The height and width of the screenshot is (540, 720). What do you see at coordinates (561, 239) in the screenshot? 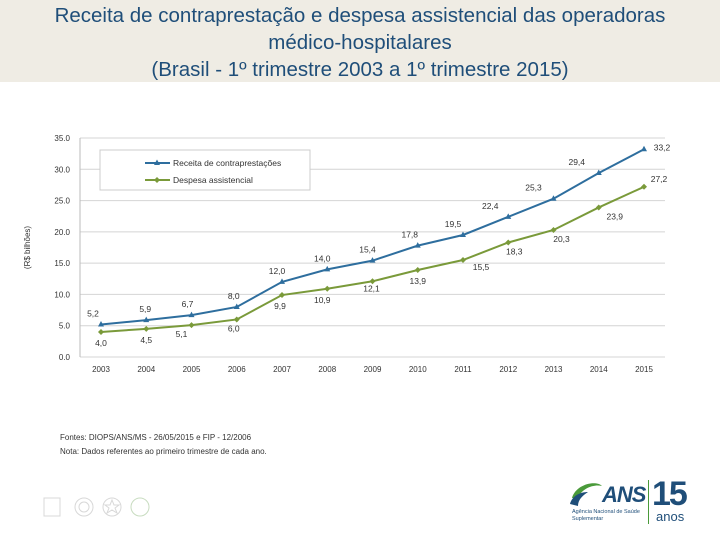
I see `data-label: 20,3` at bounding box center [561, 239].